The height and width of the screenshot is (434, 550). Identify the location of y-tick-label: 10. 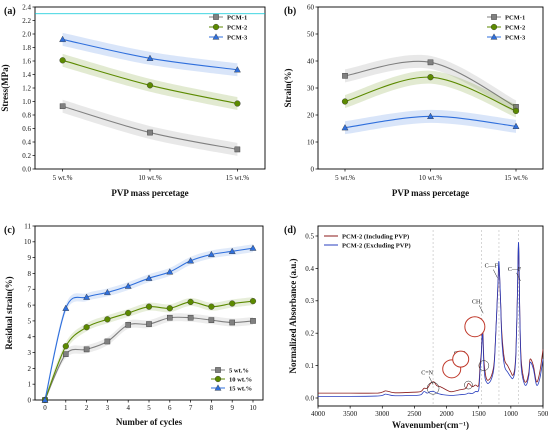
(311, 142).